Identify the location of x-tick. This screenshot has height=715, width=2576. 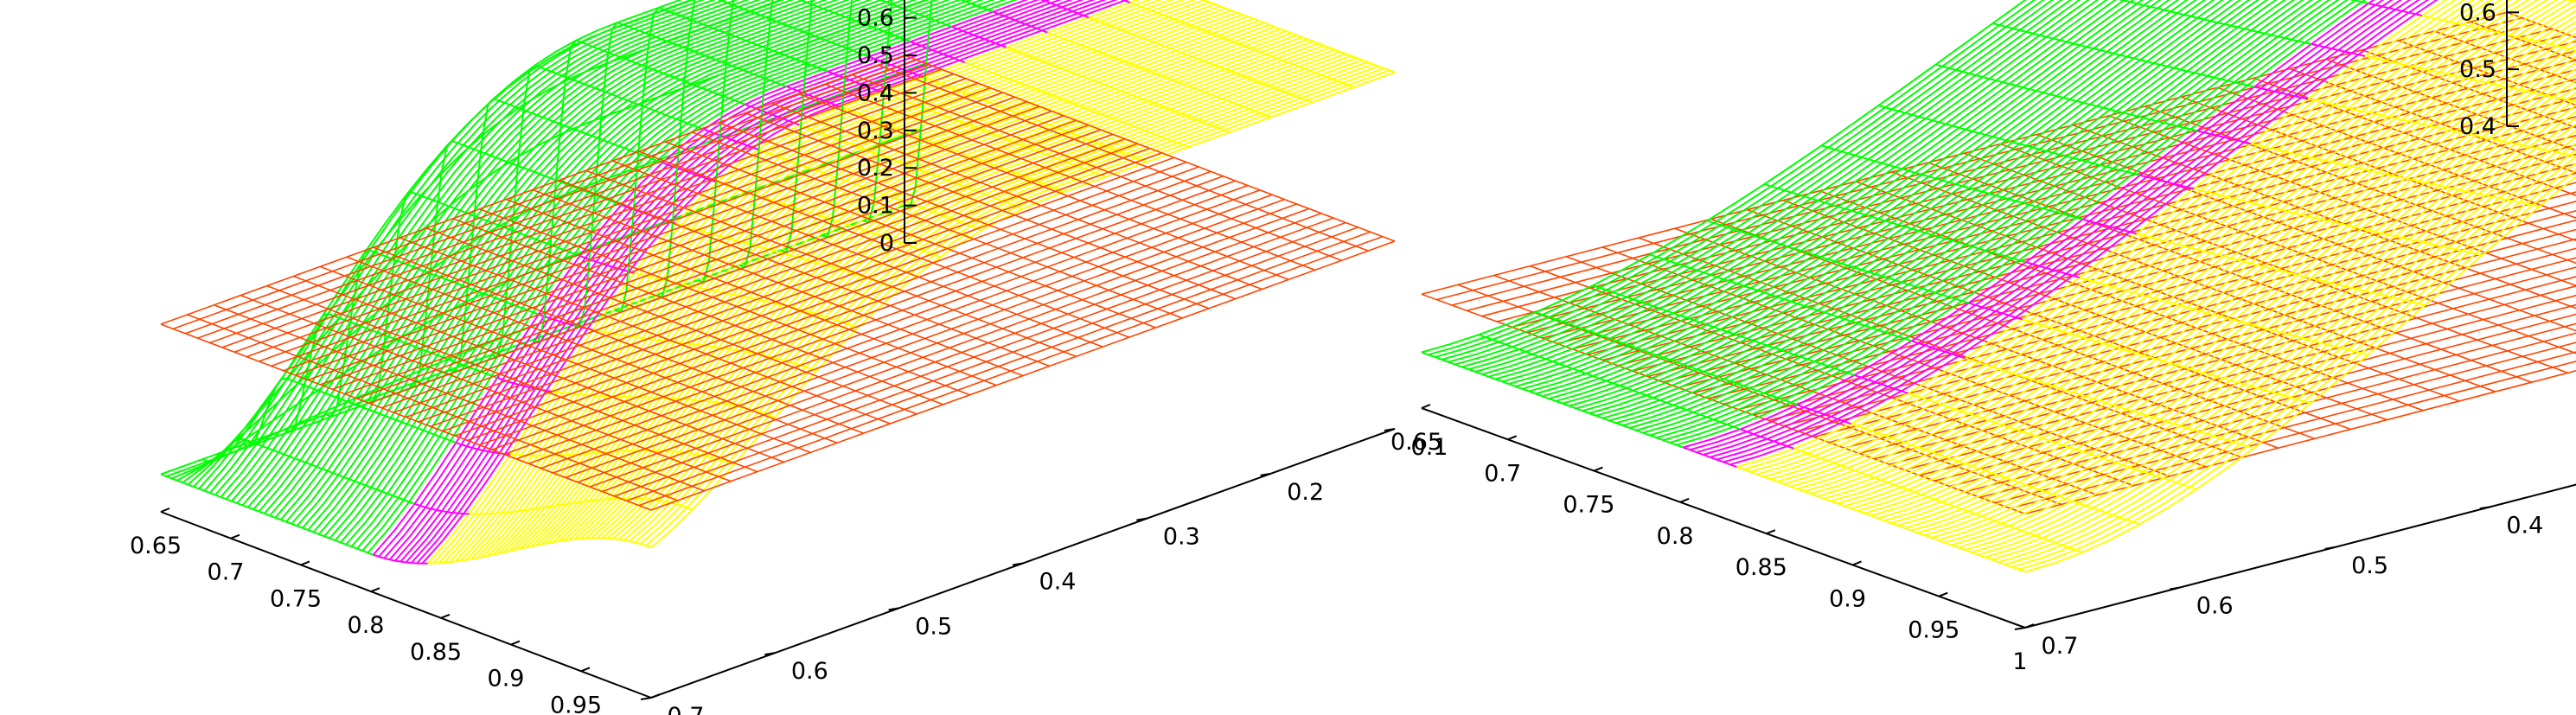
(1943, 594).